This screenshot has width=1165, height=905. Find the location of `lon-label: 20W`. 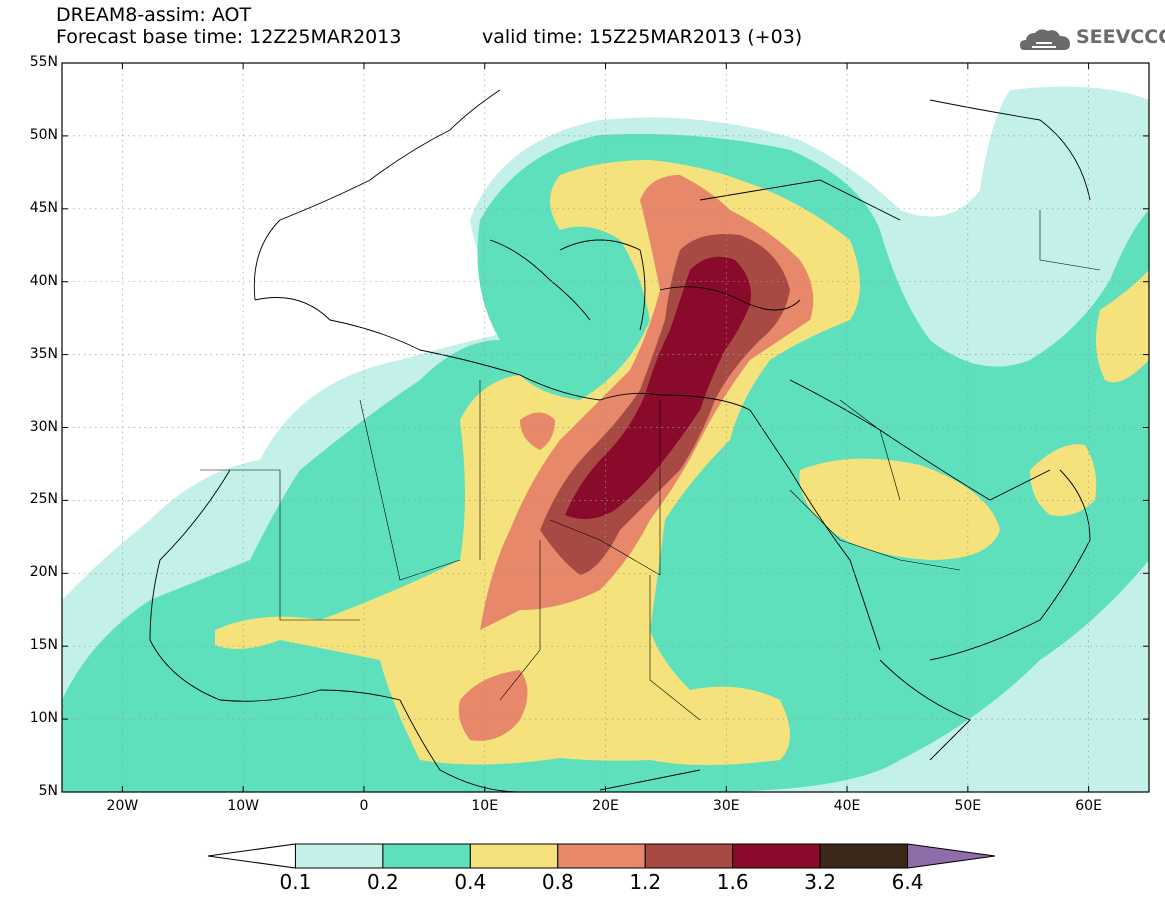

lon-label: 20W is located at coordinates (122, 806).